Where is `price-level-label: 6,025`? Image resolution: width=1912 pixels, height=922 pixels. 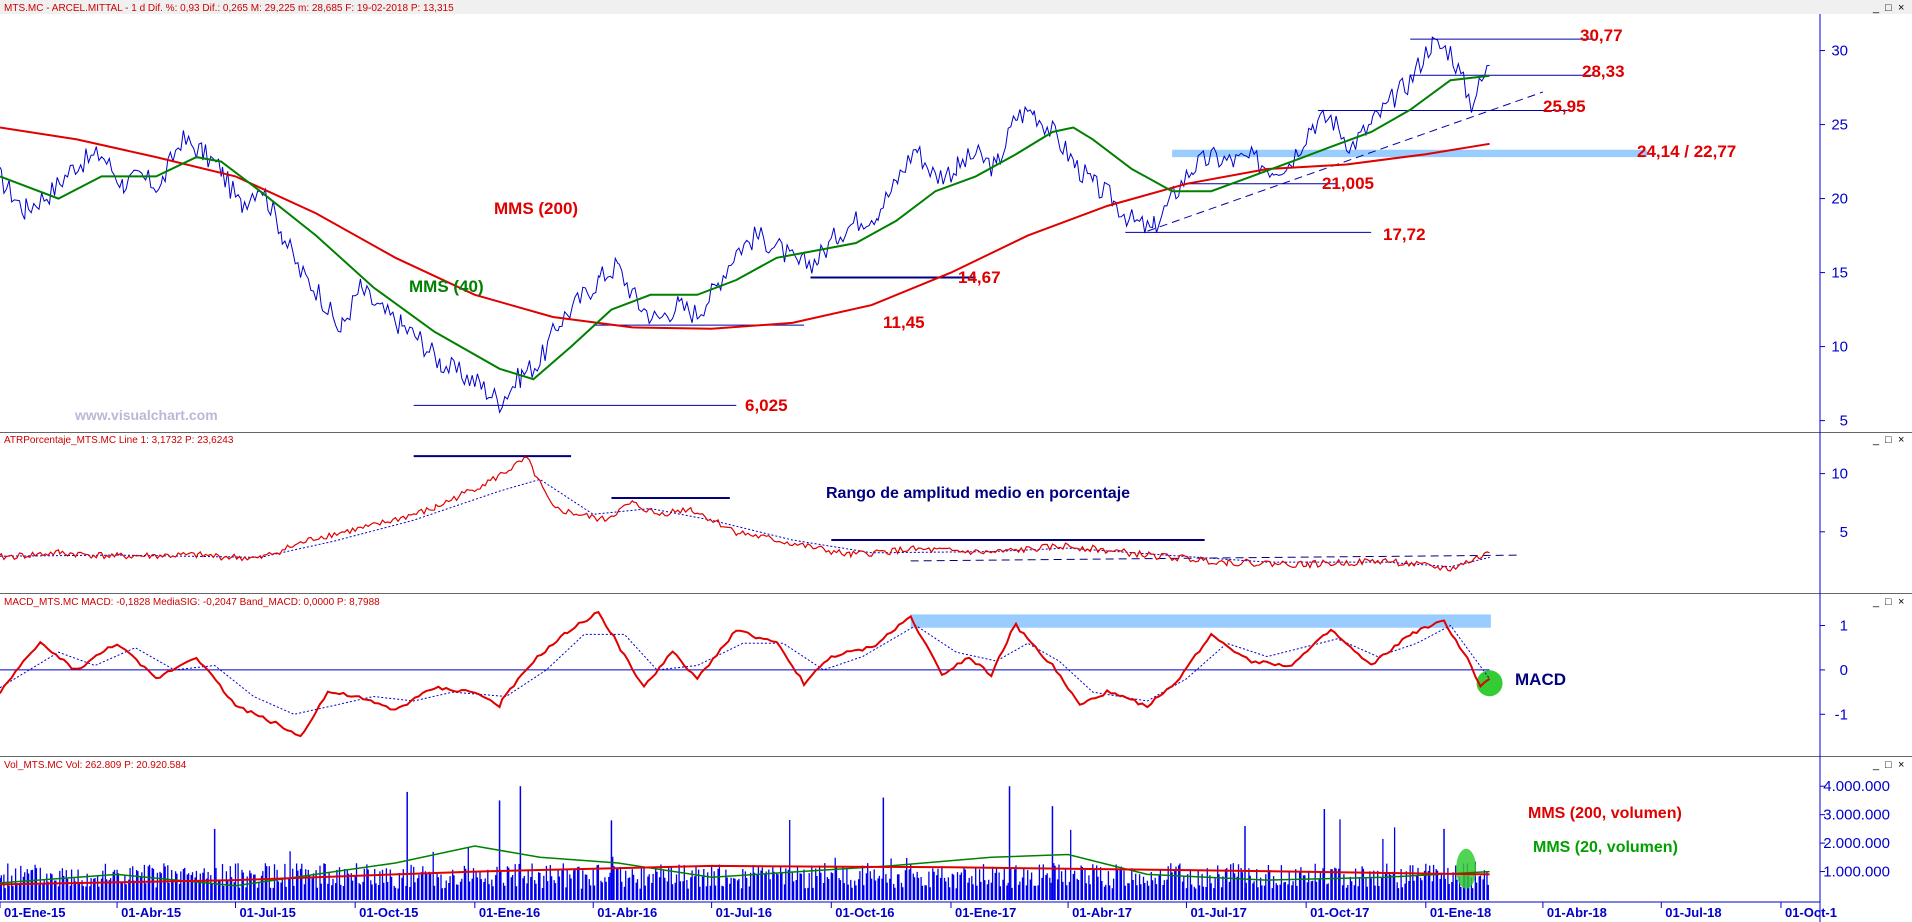 price-level-label: 6,025 is located at coordinates (766, 405).